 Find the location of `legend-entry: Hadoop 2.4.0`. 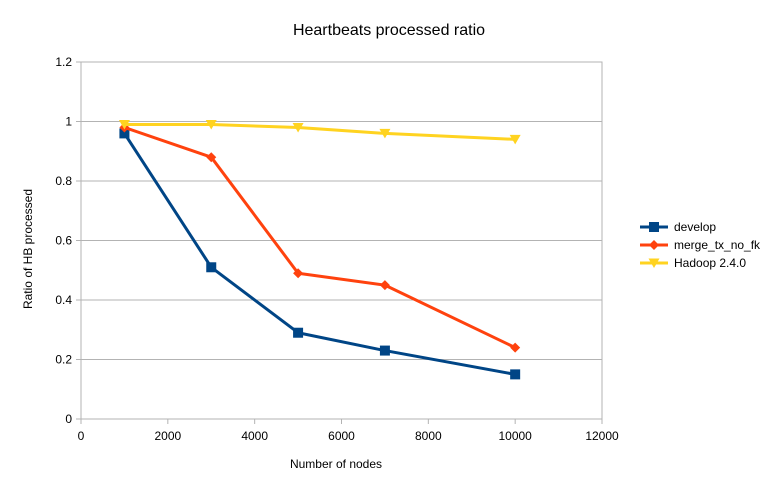

legend-entry: Hadoop 2.4.0 is located at coordinates (693, 263).